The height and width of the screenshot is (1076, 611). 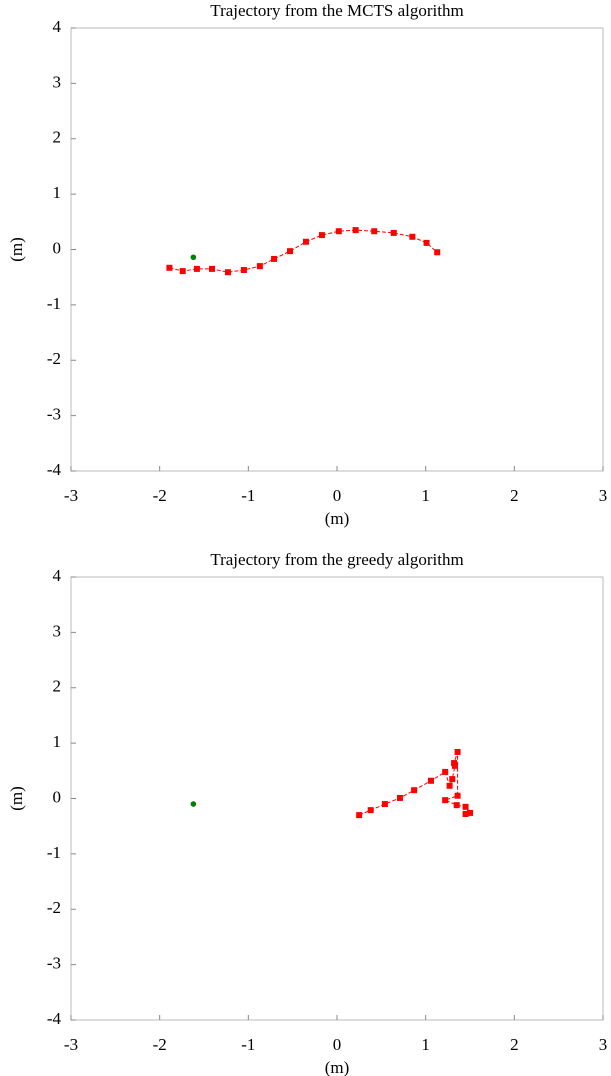 I want to click on trajectory-line, so click(x=303, y=251).